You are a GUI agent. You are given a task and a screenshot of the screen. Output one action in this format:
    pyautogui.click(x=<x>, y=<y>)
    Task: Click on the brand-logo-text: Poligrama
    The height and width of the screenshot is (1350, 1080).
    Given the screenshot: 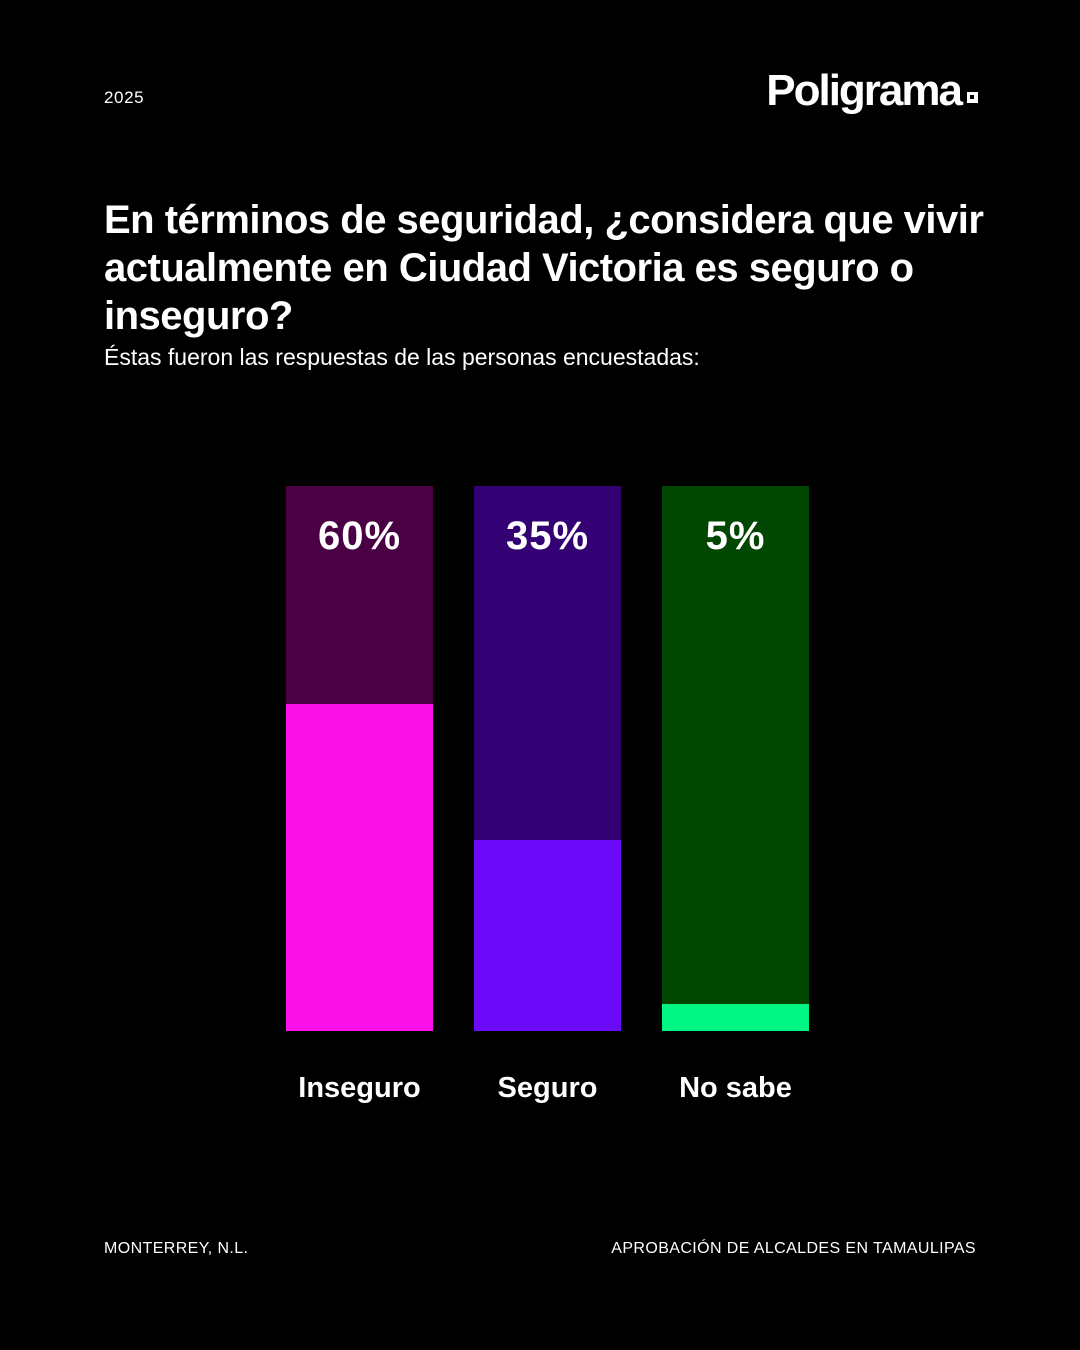 What is the action you would take?
    pyautogui.click(x=864, y=90)
    